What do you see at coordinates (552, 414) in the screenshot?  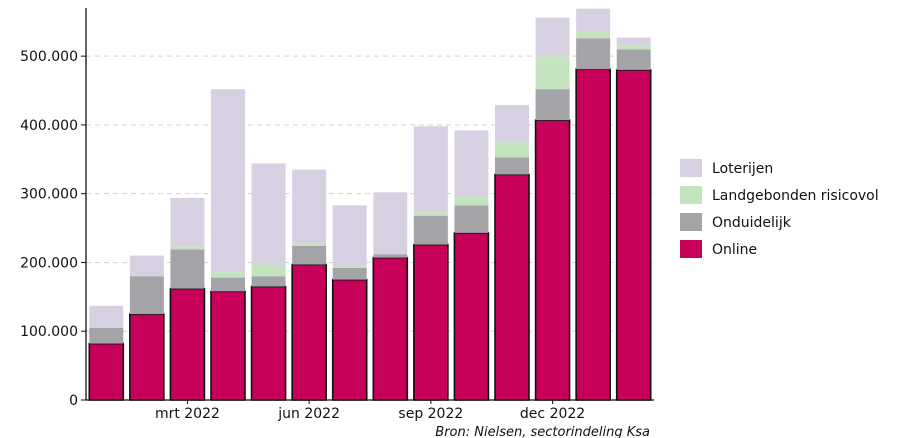 I see `x-tick-label: dec 2022` at bounding box center [552, 414].